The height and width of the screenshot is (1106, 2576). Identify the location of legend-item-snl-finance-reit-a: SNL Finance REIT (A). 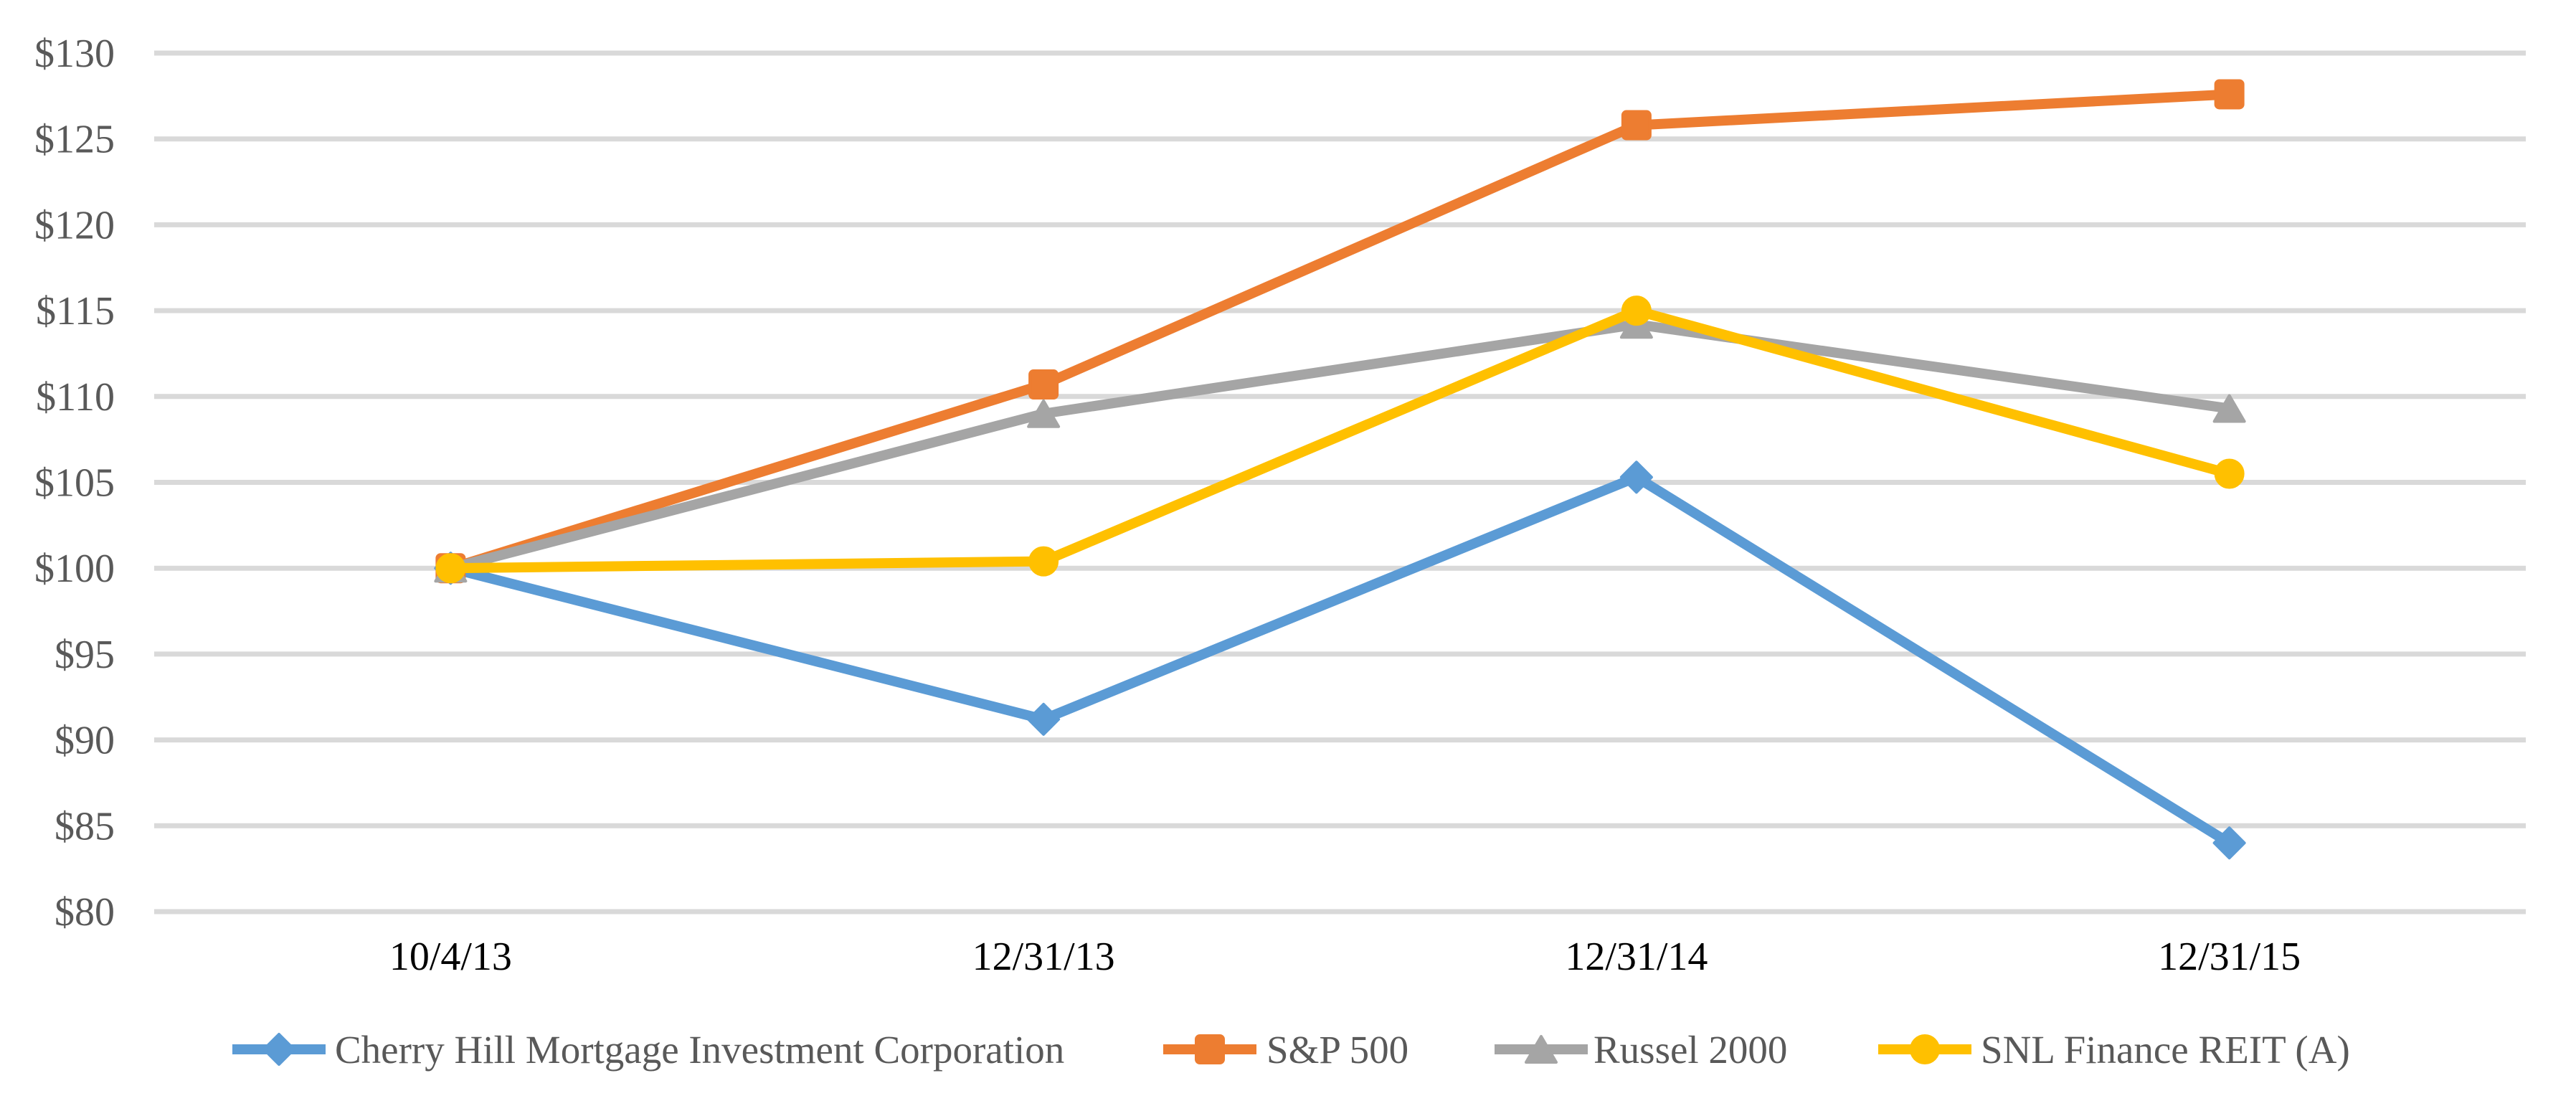
(2114, 1050).